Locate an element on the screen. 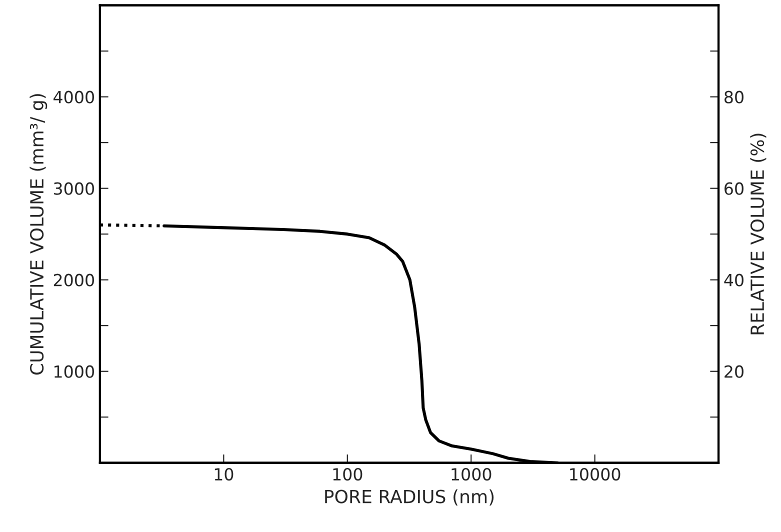 This screenshot has width=781, height=532. y2-tick-label: 60 is located at coordinates (734, 188).